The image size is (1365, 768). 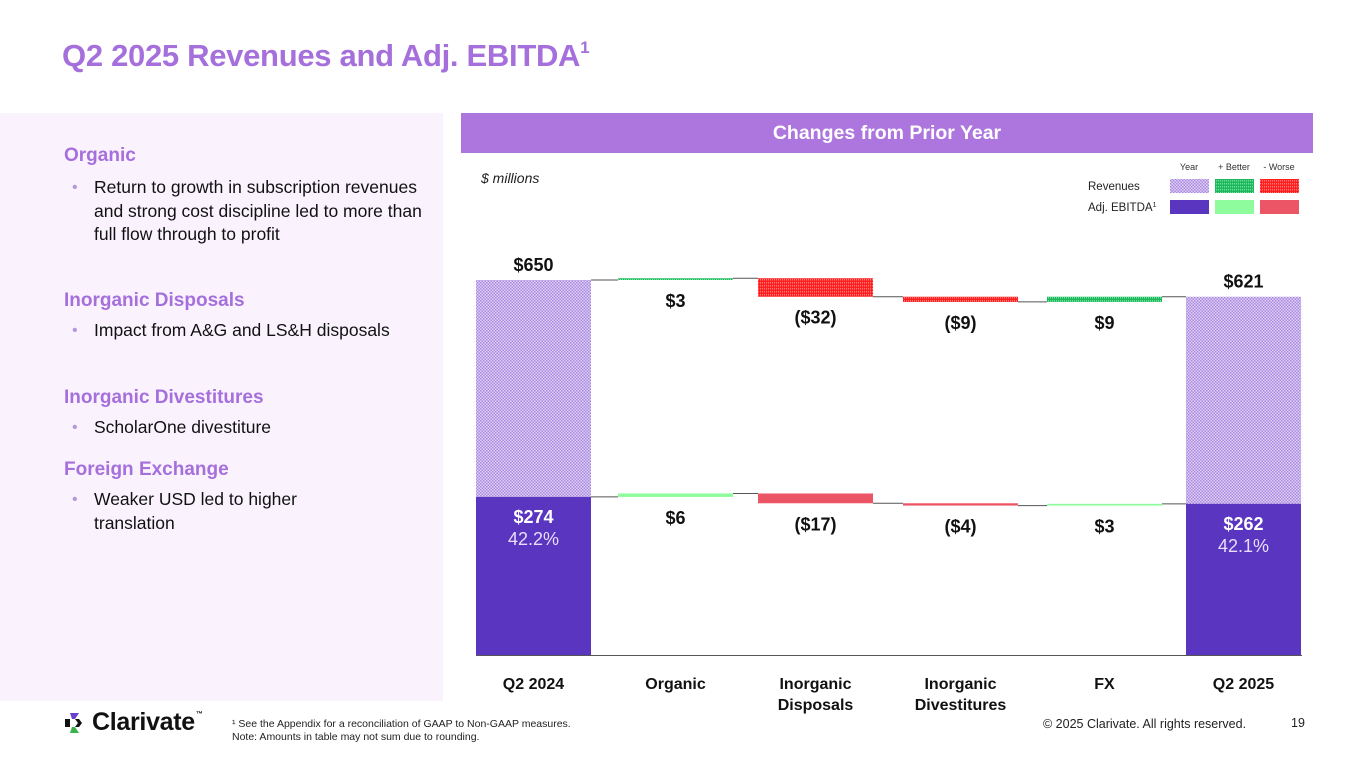 What do you see at coordinates (1114, 187) in the screenshot?
I see `legend-row-label: Revenues` at bounding box center [1114, 187].